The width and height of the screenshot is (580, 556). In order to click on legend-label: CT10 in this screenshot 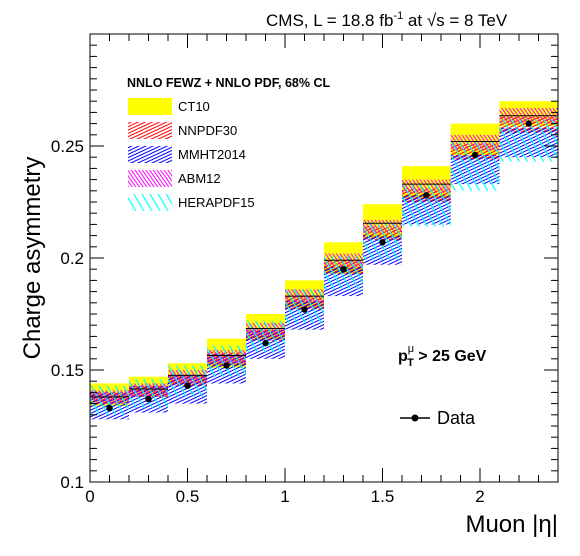, I will do `click(194, 106)`.